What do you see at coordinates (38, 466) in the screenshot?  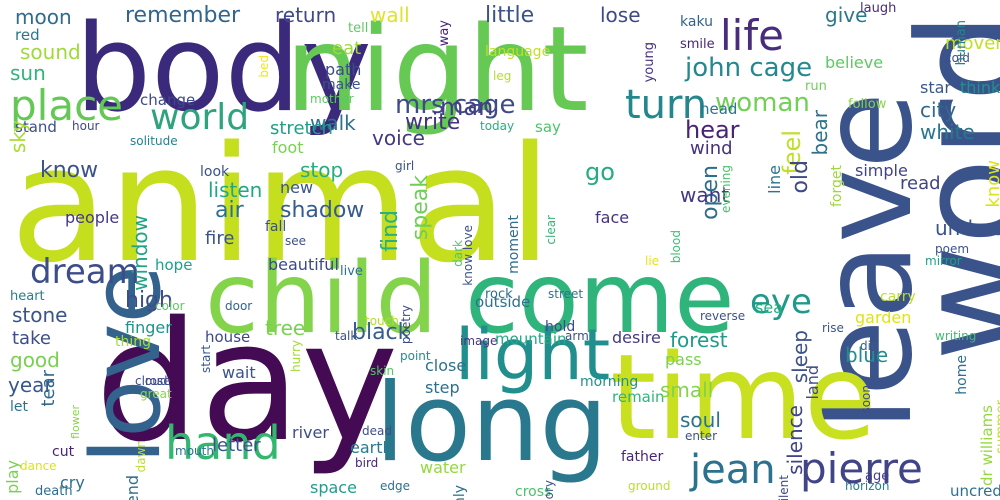 I see `word-dance: dance` at bounding box center [38, 466].